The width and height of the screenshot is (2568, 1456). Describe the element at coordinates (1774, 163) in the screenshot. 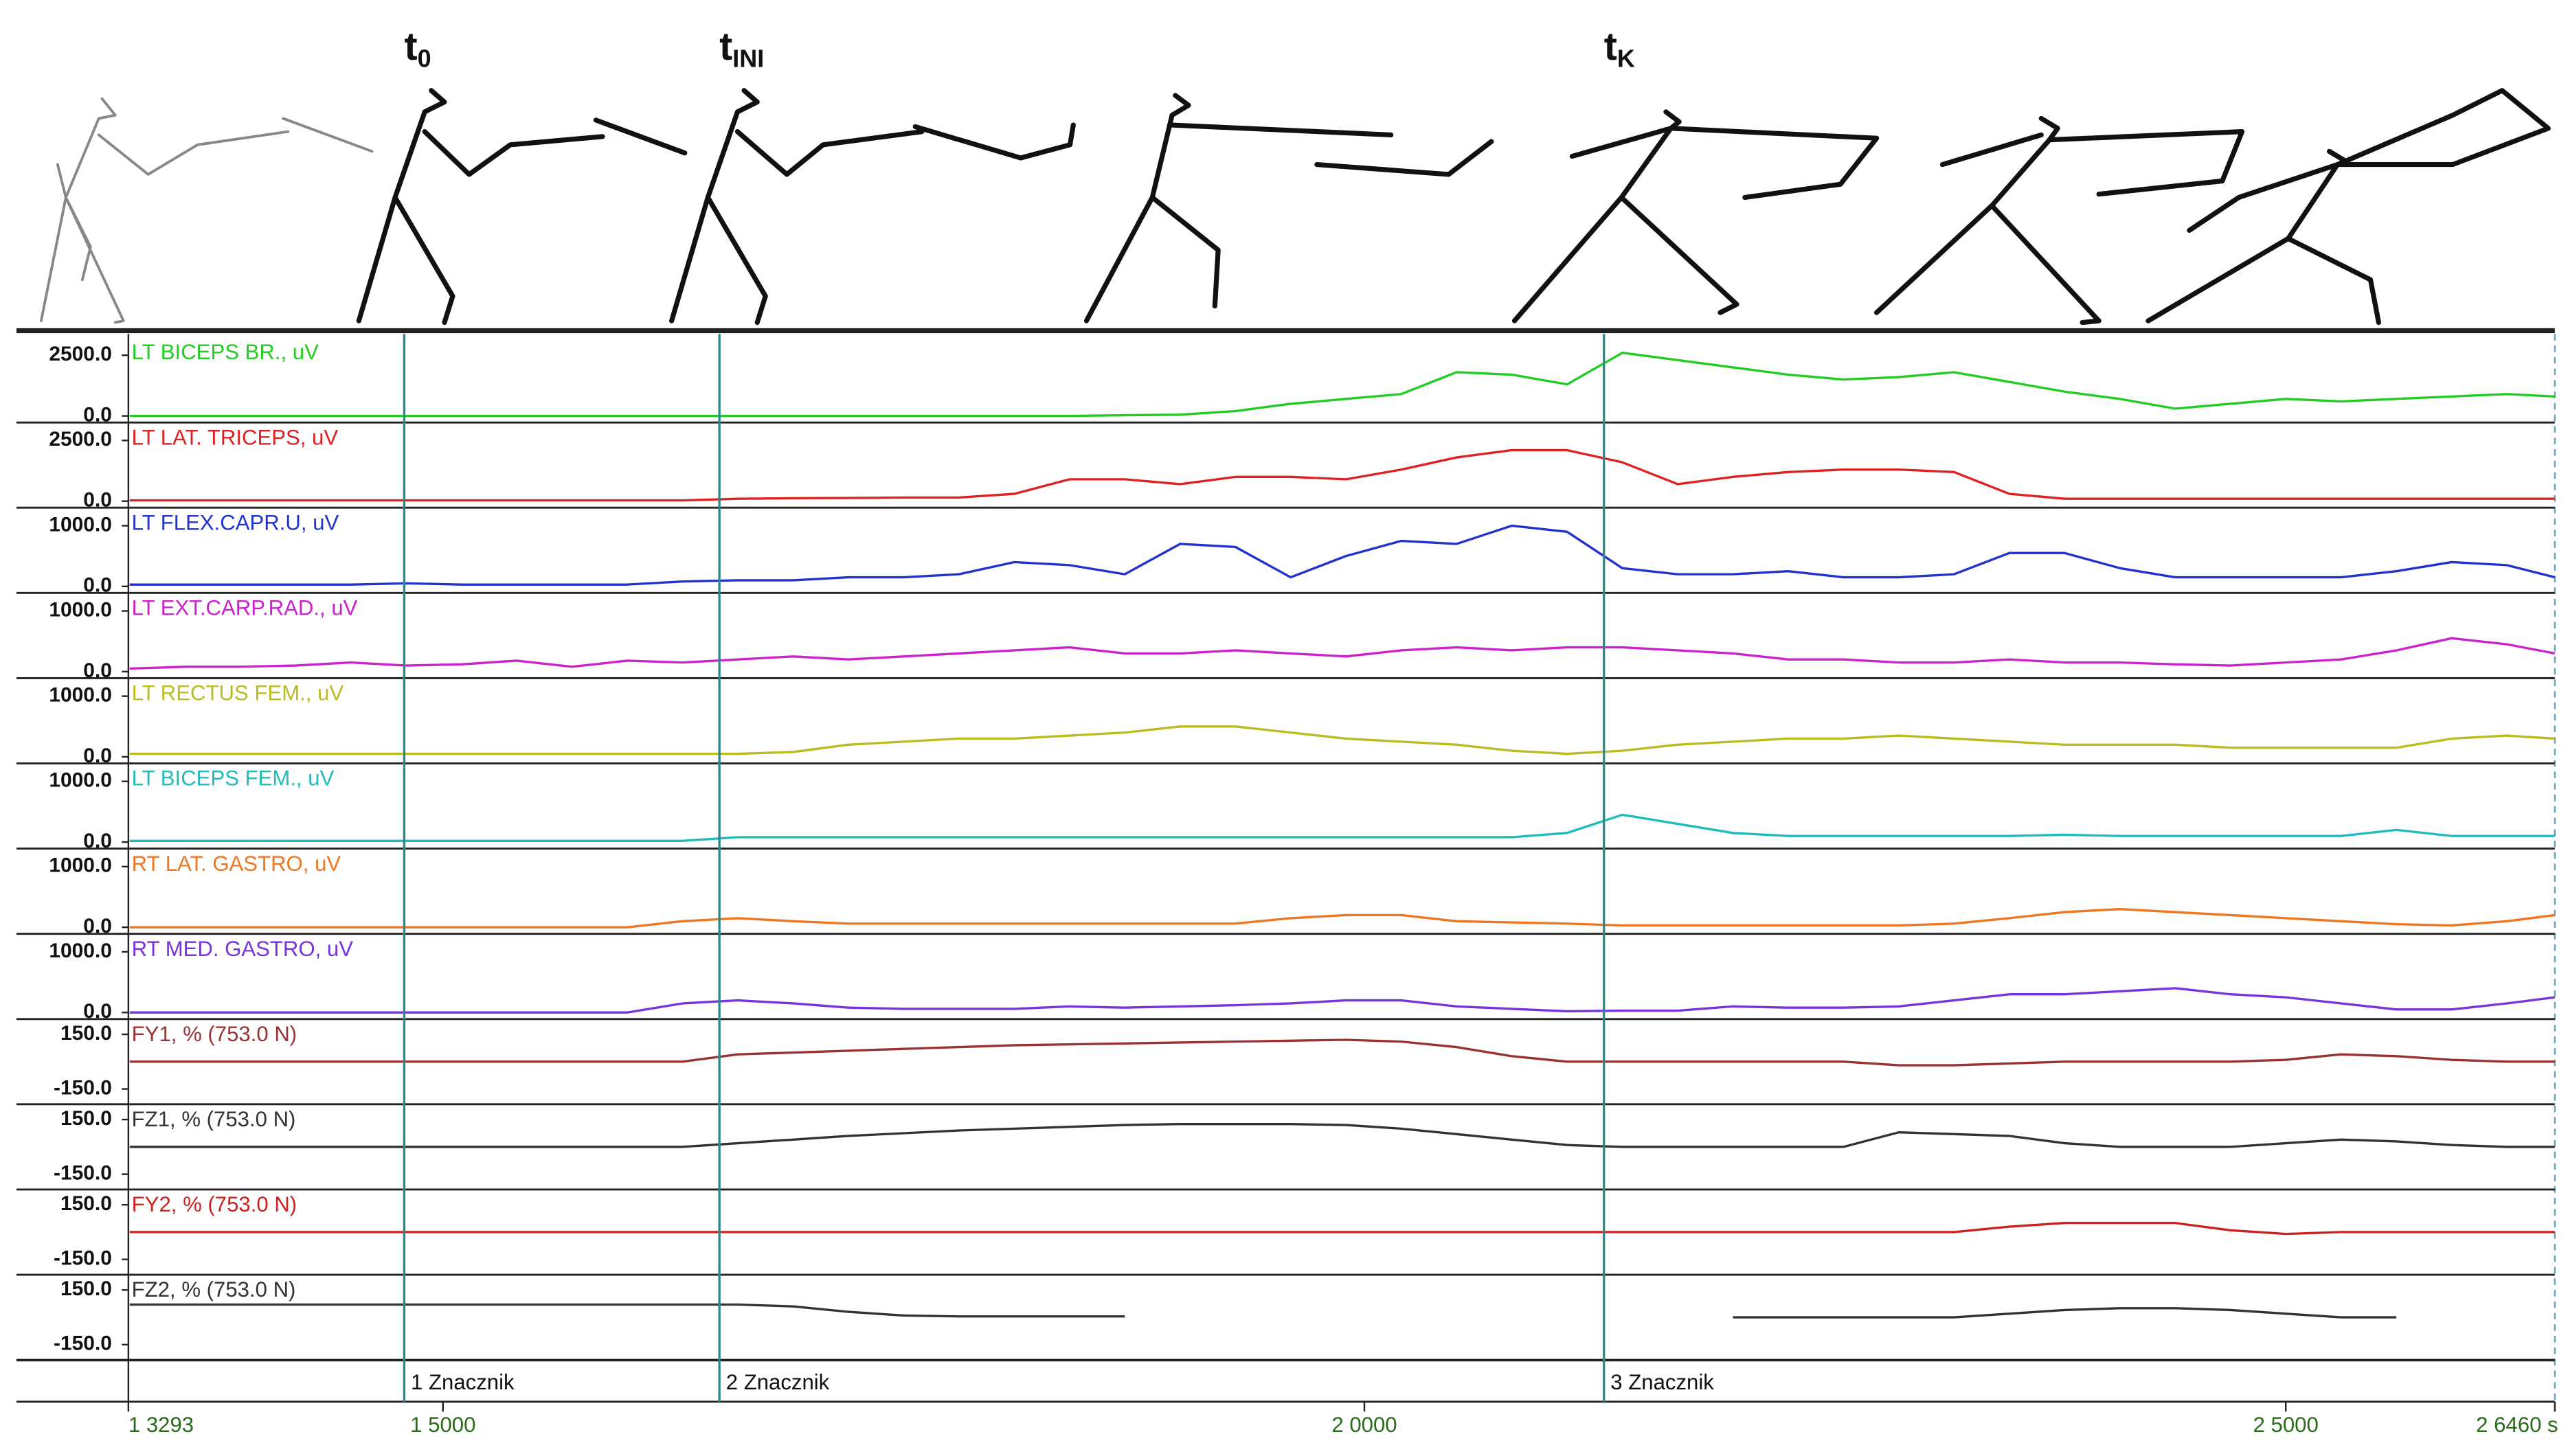

I see `figure-4-arm` at that location.